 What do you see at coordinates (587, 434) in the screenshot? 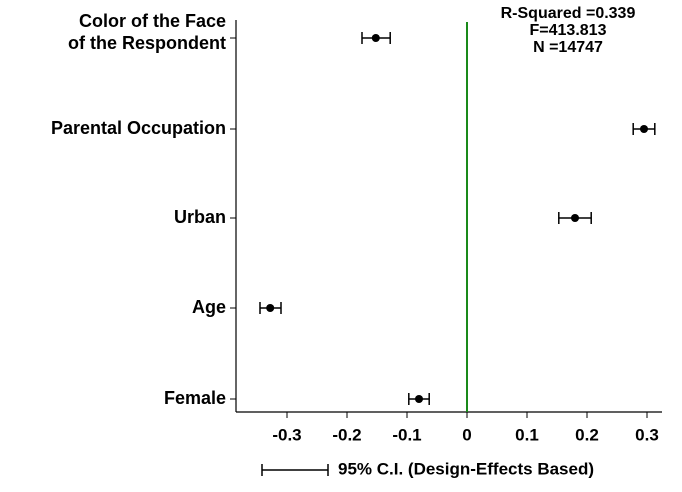
I see `x-tick-label: 0.2` at bounding box center [587, 434].